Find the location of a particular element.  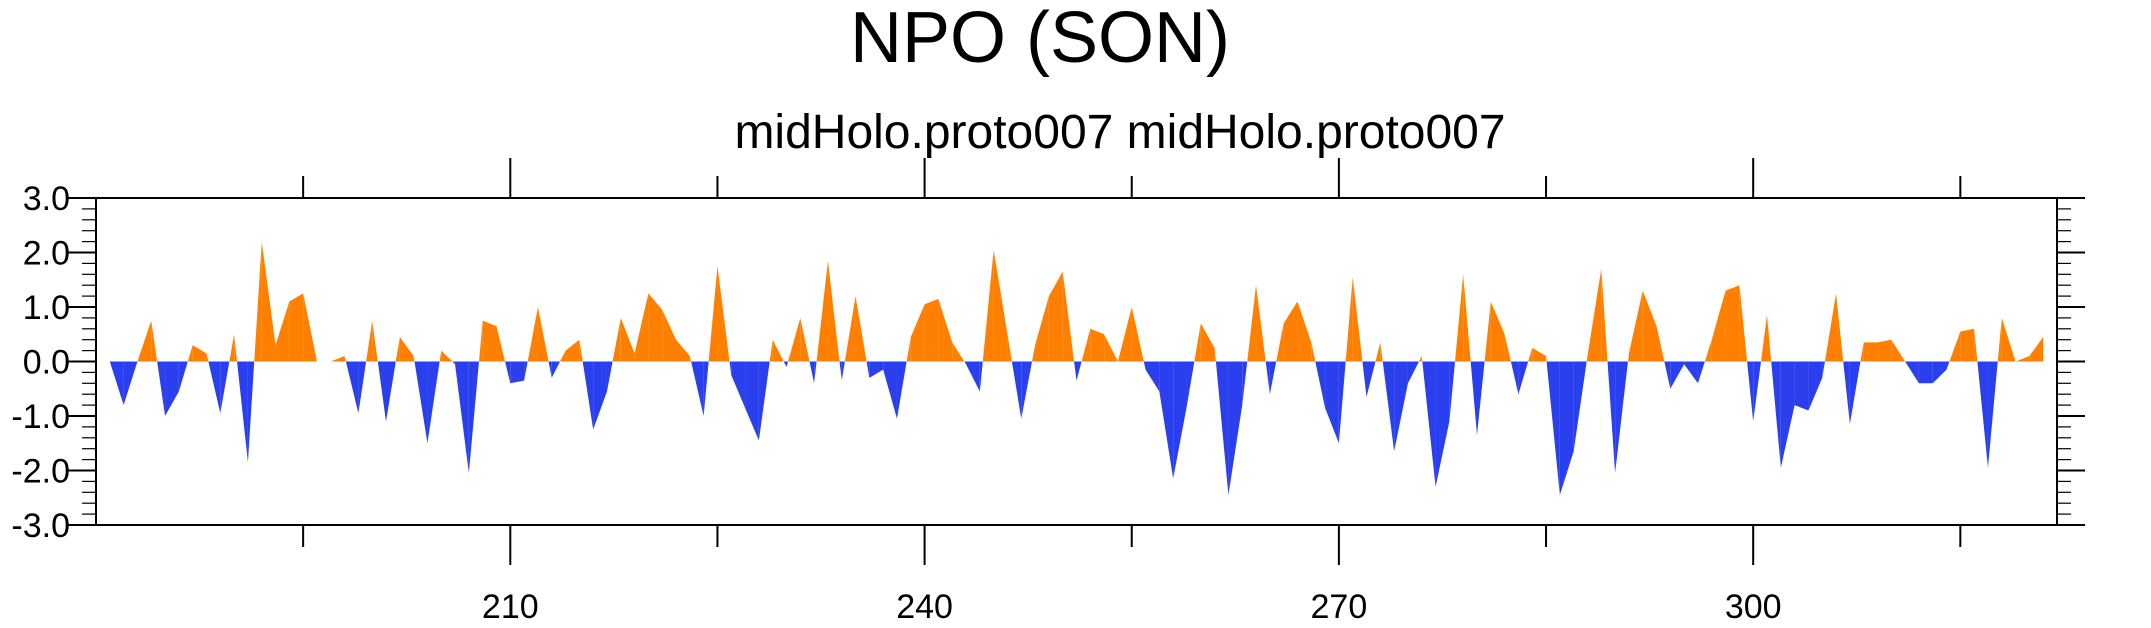

x-tick-label: 240 is located at coordinates (924, 607).